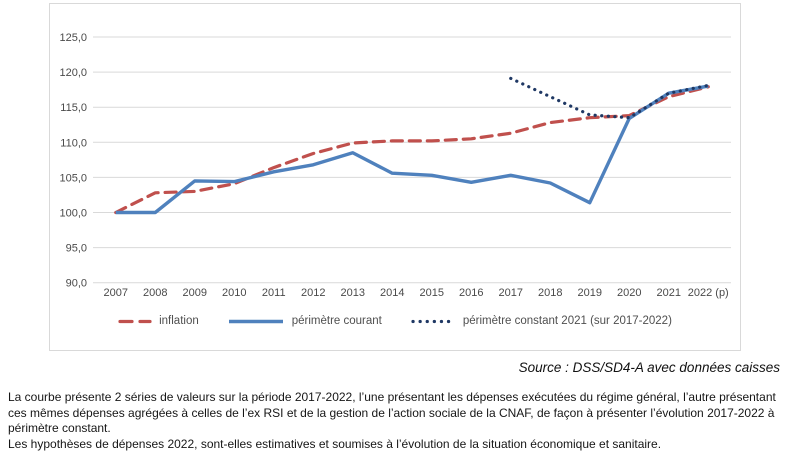 The image size is (794, 463). What do you see at coordinates (432, 293) in the screenshot?
I see `x-axis-tick-label: 2015` at bounding box center [432, 293].